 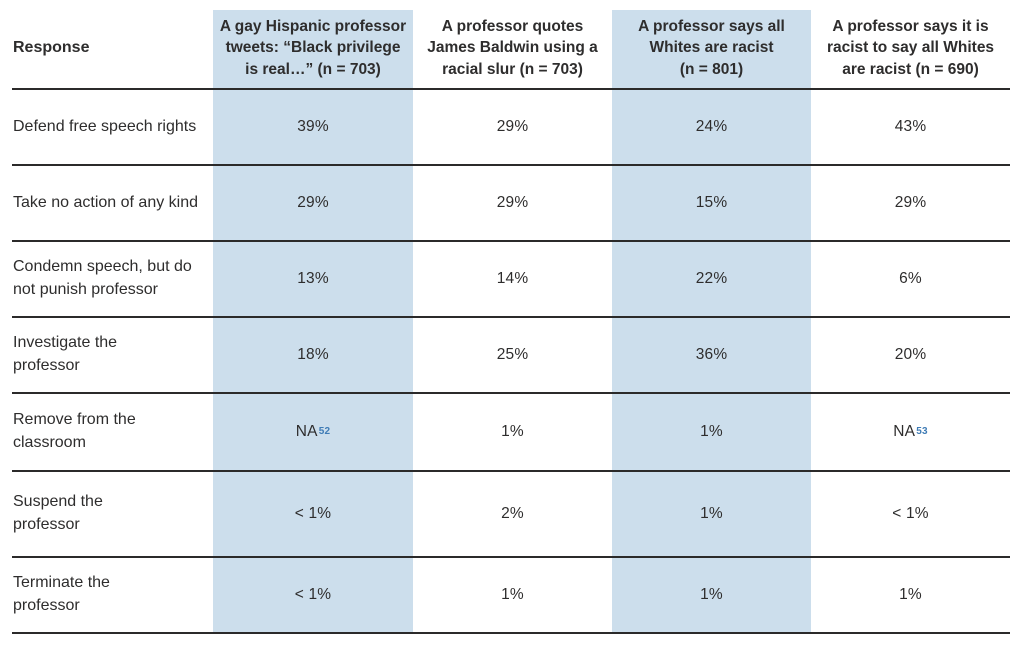 What do you see at coordinates (58, 513) in the screenshot?
I see `row-label: Suspend the professor` at bounding box center [58, 513].